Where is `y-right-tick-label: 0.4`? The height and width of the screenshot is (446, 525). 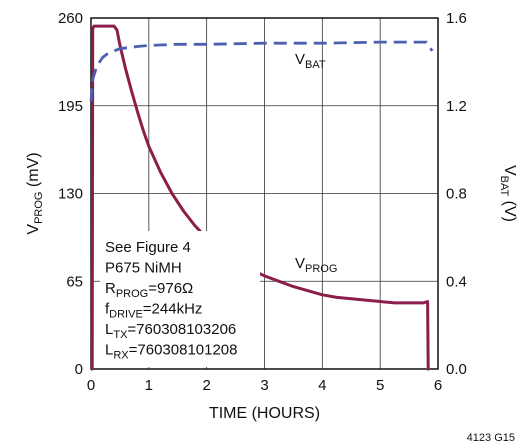 y-right-tick-label: 0.4 is located at coordinates (456, 281).